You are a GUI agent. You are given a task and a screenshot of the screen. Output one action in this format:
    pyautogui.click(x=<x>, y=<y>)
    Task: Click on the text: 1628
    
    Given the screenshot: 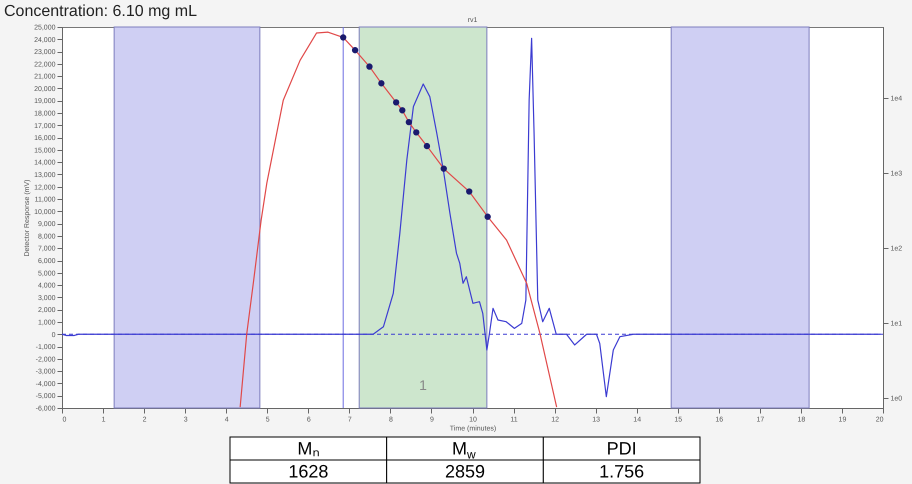 What is the action you would take?
    pyautogui.click(x=308, y=472)
    